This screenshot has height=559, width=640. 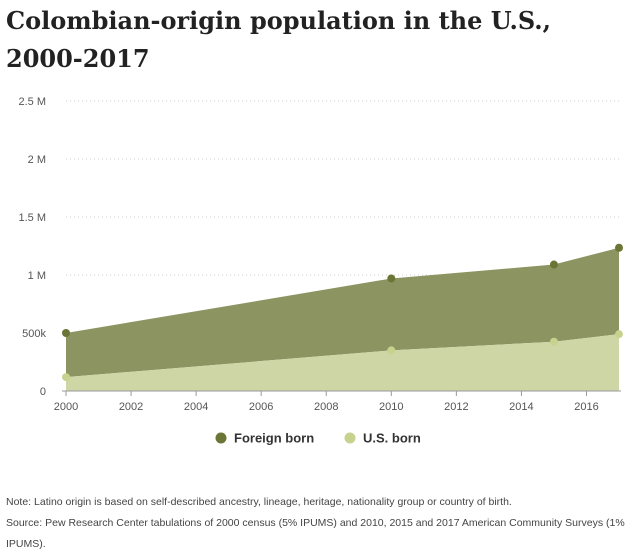 I want to click on x-tick-label: 2008, so click(x=326, y=407).